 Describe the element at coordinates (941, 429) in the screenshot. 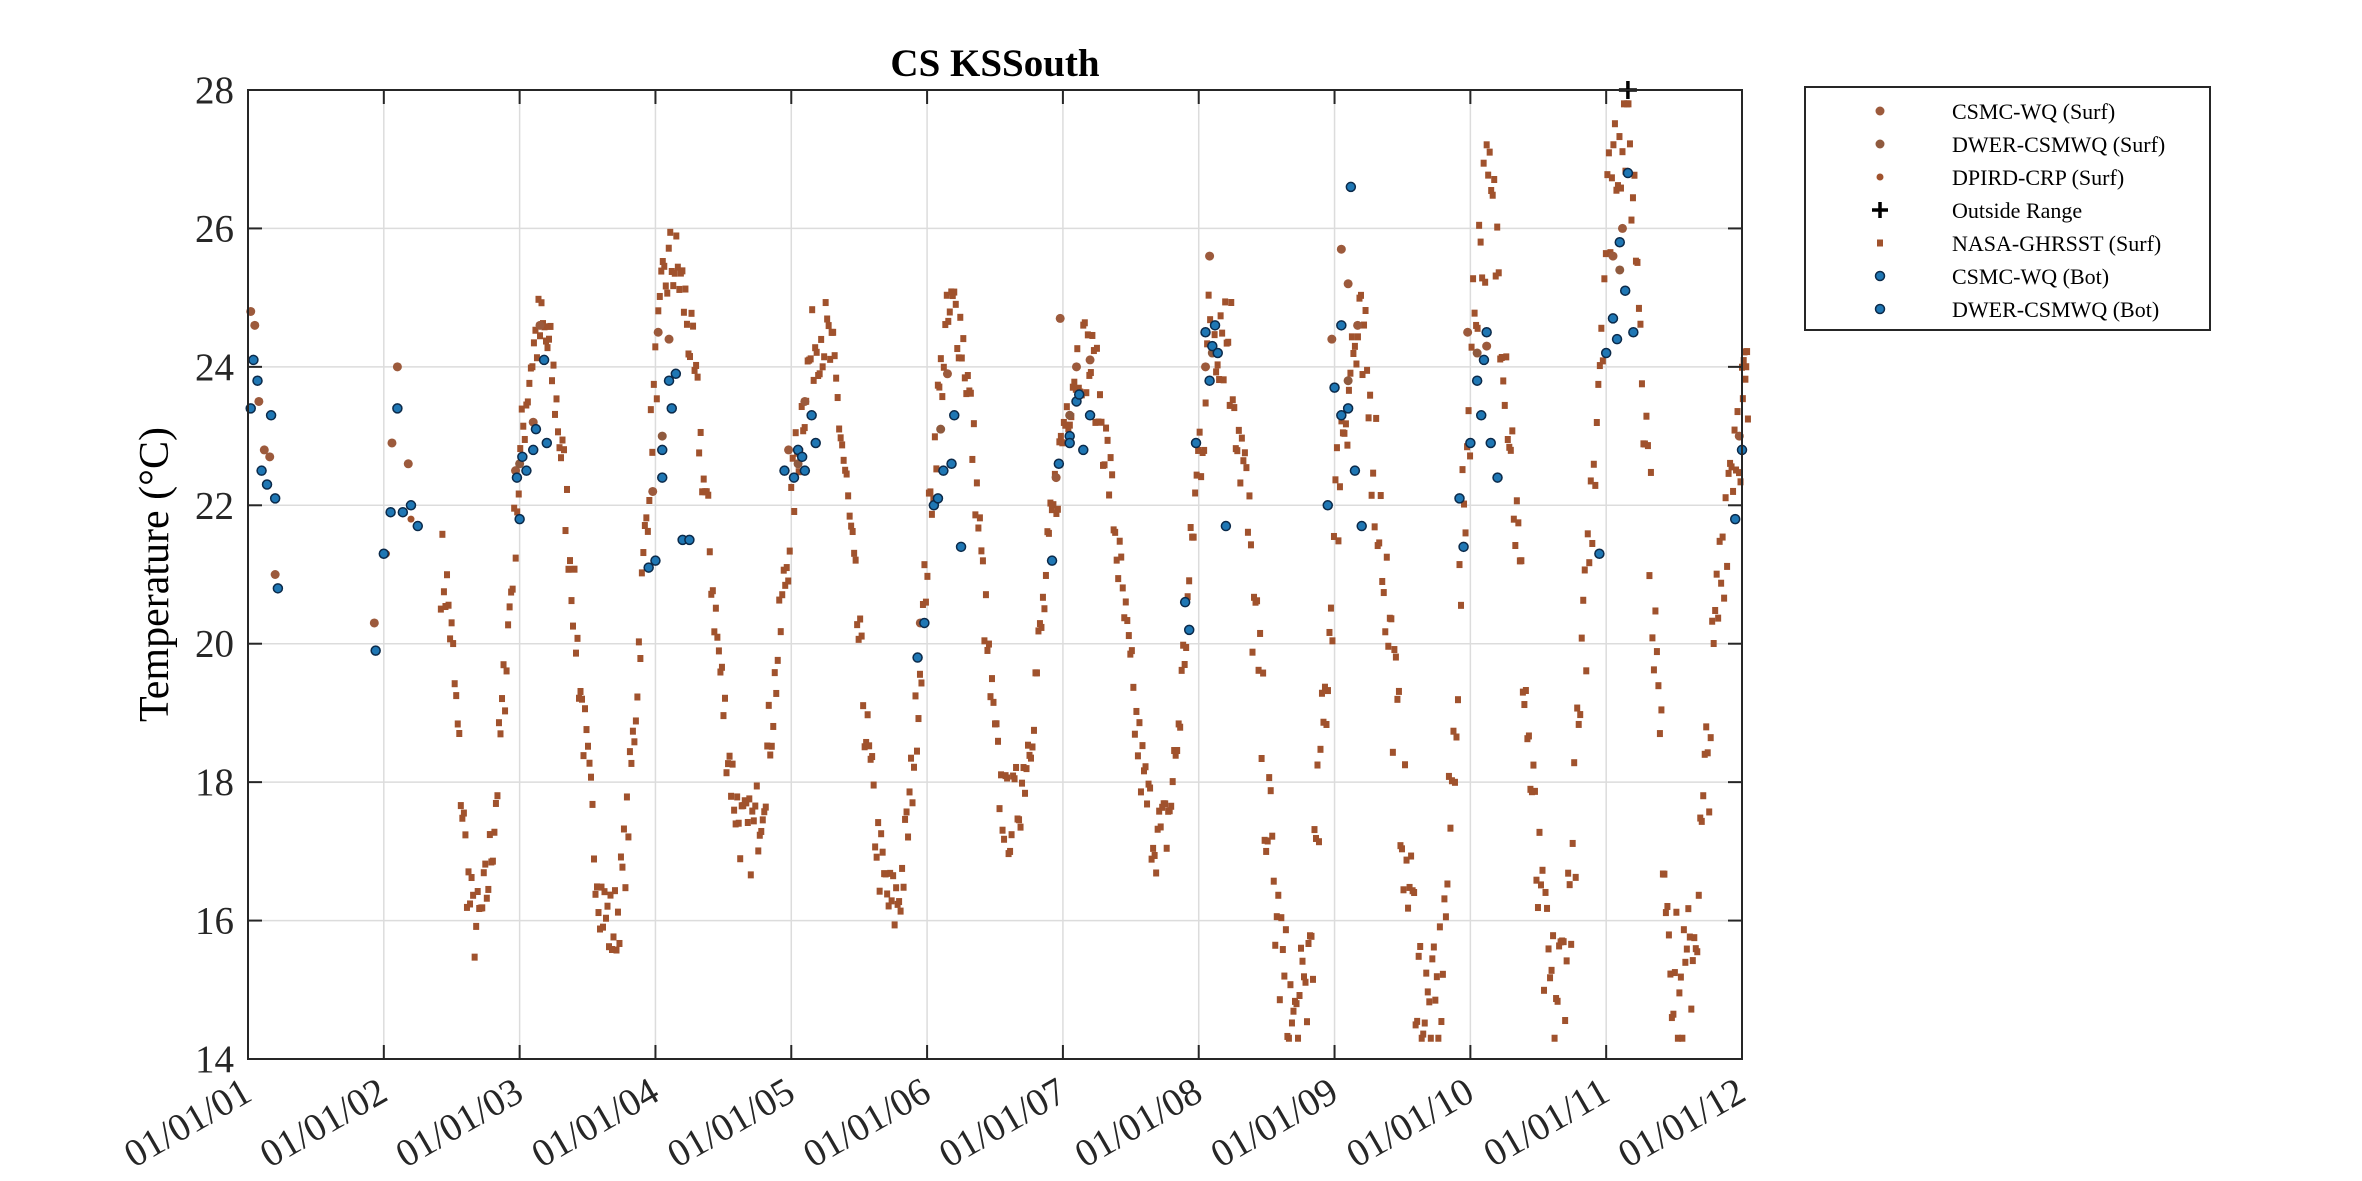

I see `dwer-csmwq-surf-point` at that location.